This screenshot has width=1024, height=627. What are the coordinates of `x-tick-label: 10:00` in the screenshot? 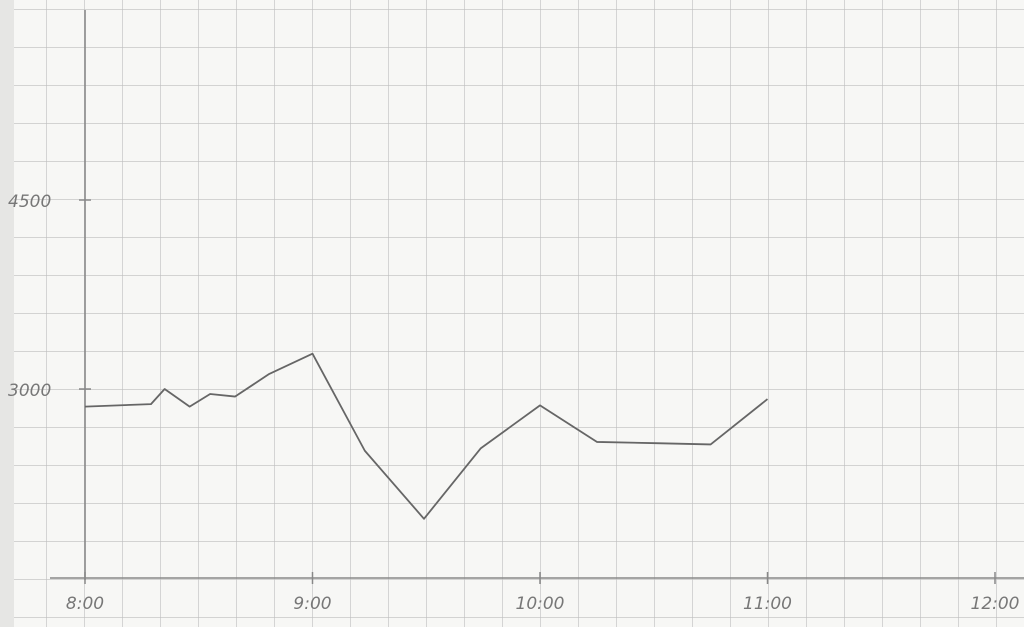 It's located at (540, 604).